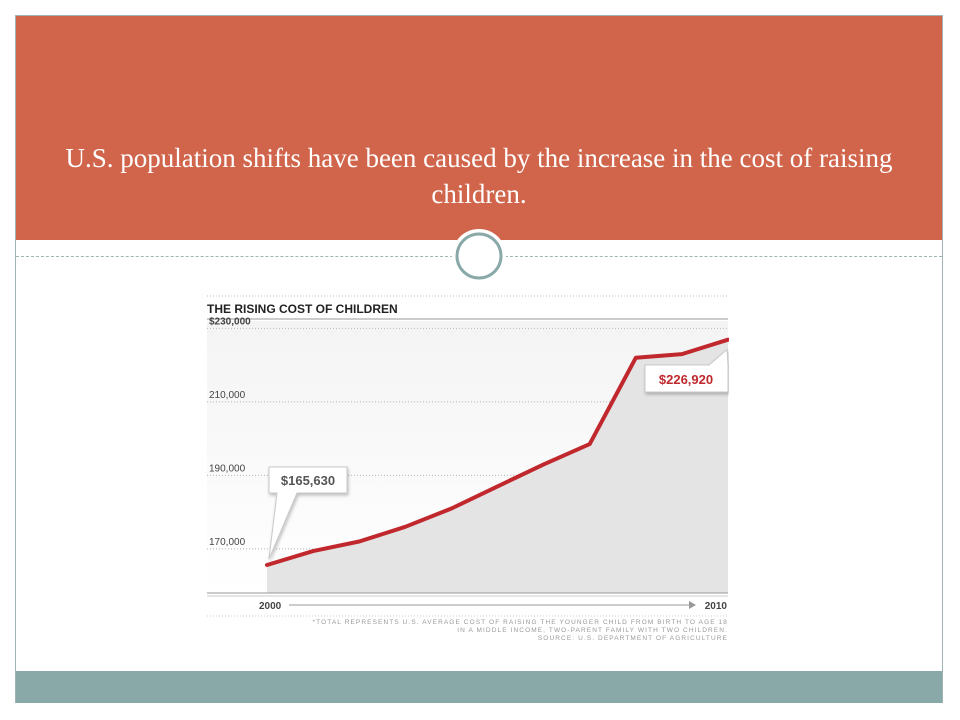 The height and width of the screenshot is (720, 960). Describe the element at coordinates (633, 638) in the screenshot. I see `footnote-line-3: SOURCE: U.S. DEPARTMENT OF AGRICULTURE` at that location.